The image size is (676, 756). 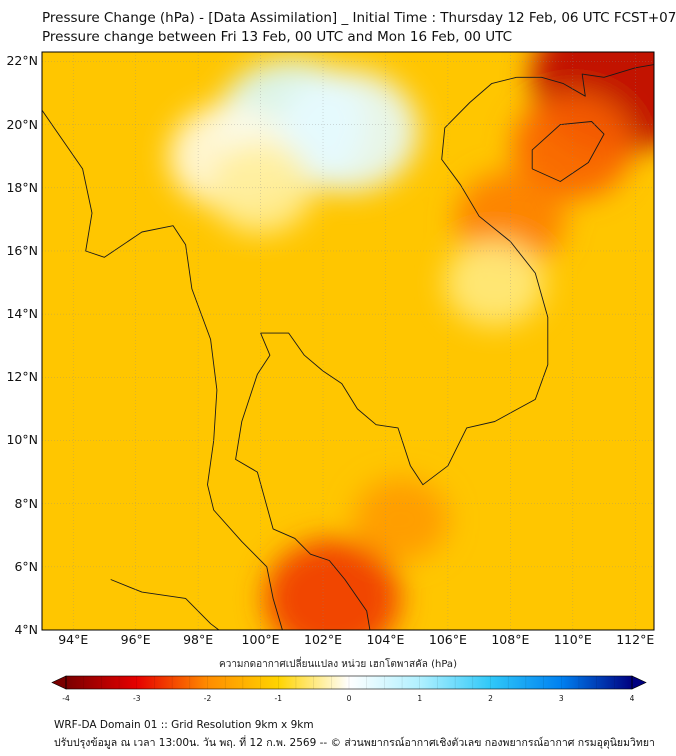 What do you see at coordinates (278, 698) in the screenshot?
I see `colorbar-tick-neg1: -1` at bounding box center [278, 698].